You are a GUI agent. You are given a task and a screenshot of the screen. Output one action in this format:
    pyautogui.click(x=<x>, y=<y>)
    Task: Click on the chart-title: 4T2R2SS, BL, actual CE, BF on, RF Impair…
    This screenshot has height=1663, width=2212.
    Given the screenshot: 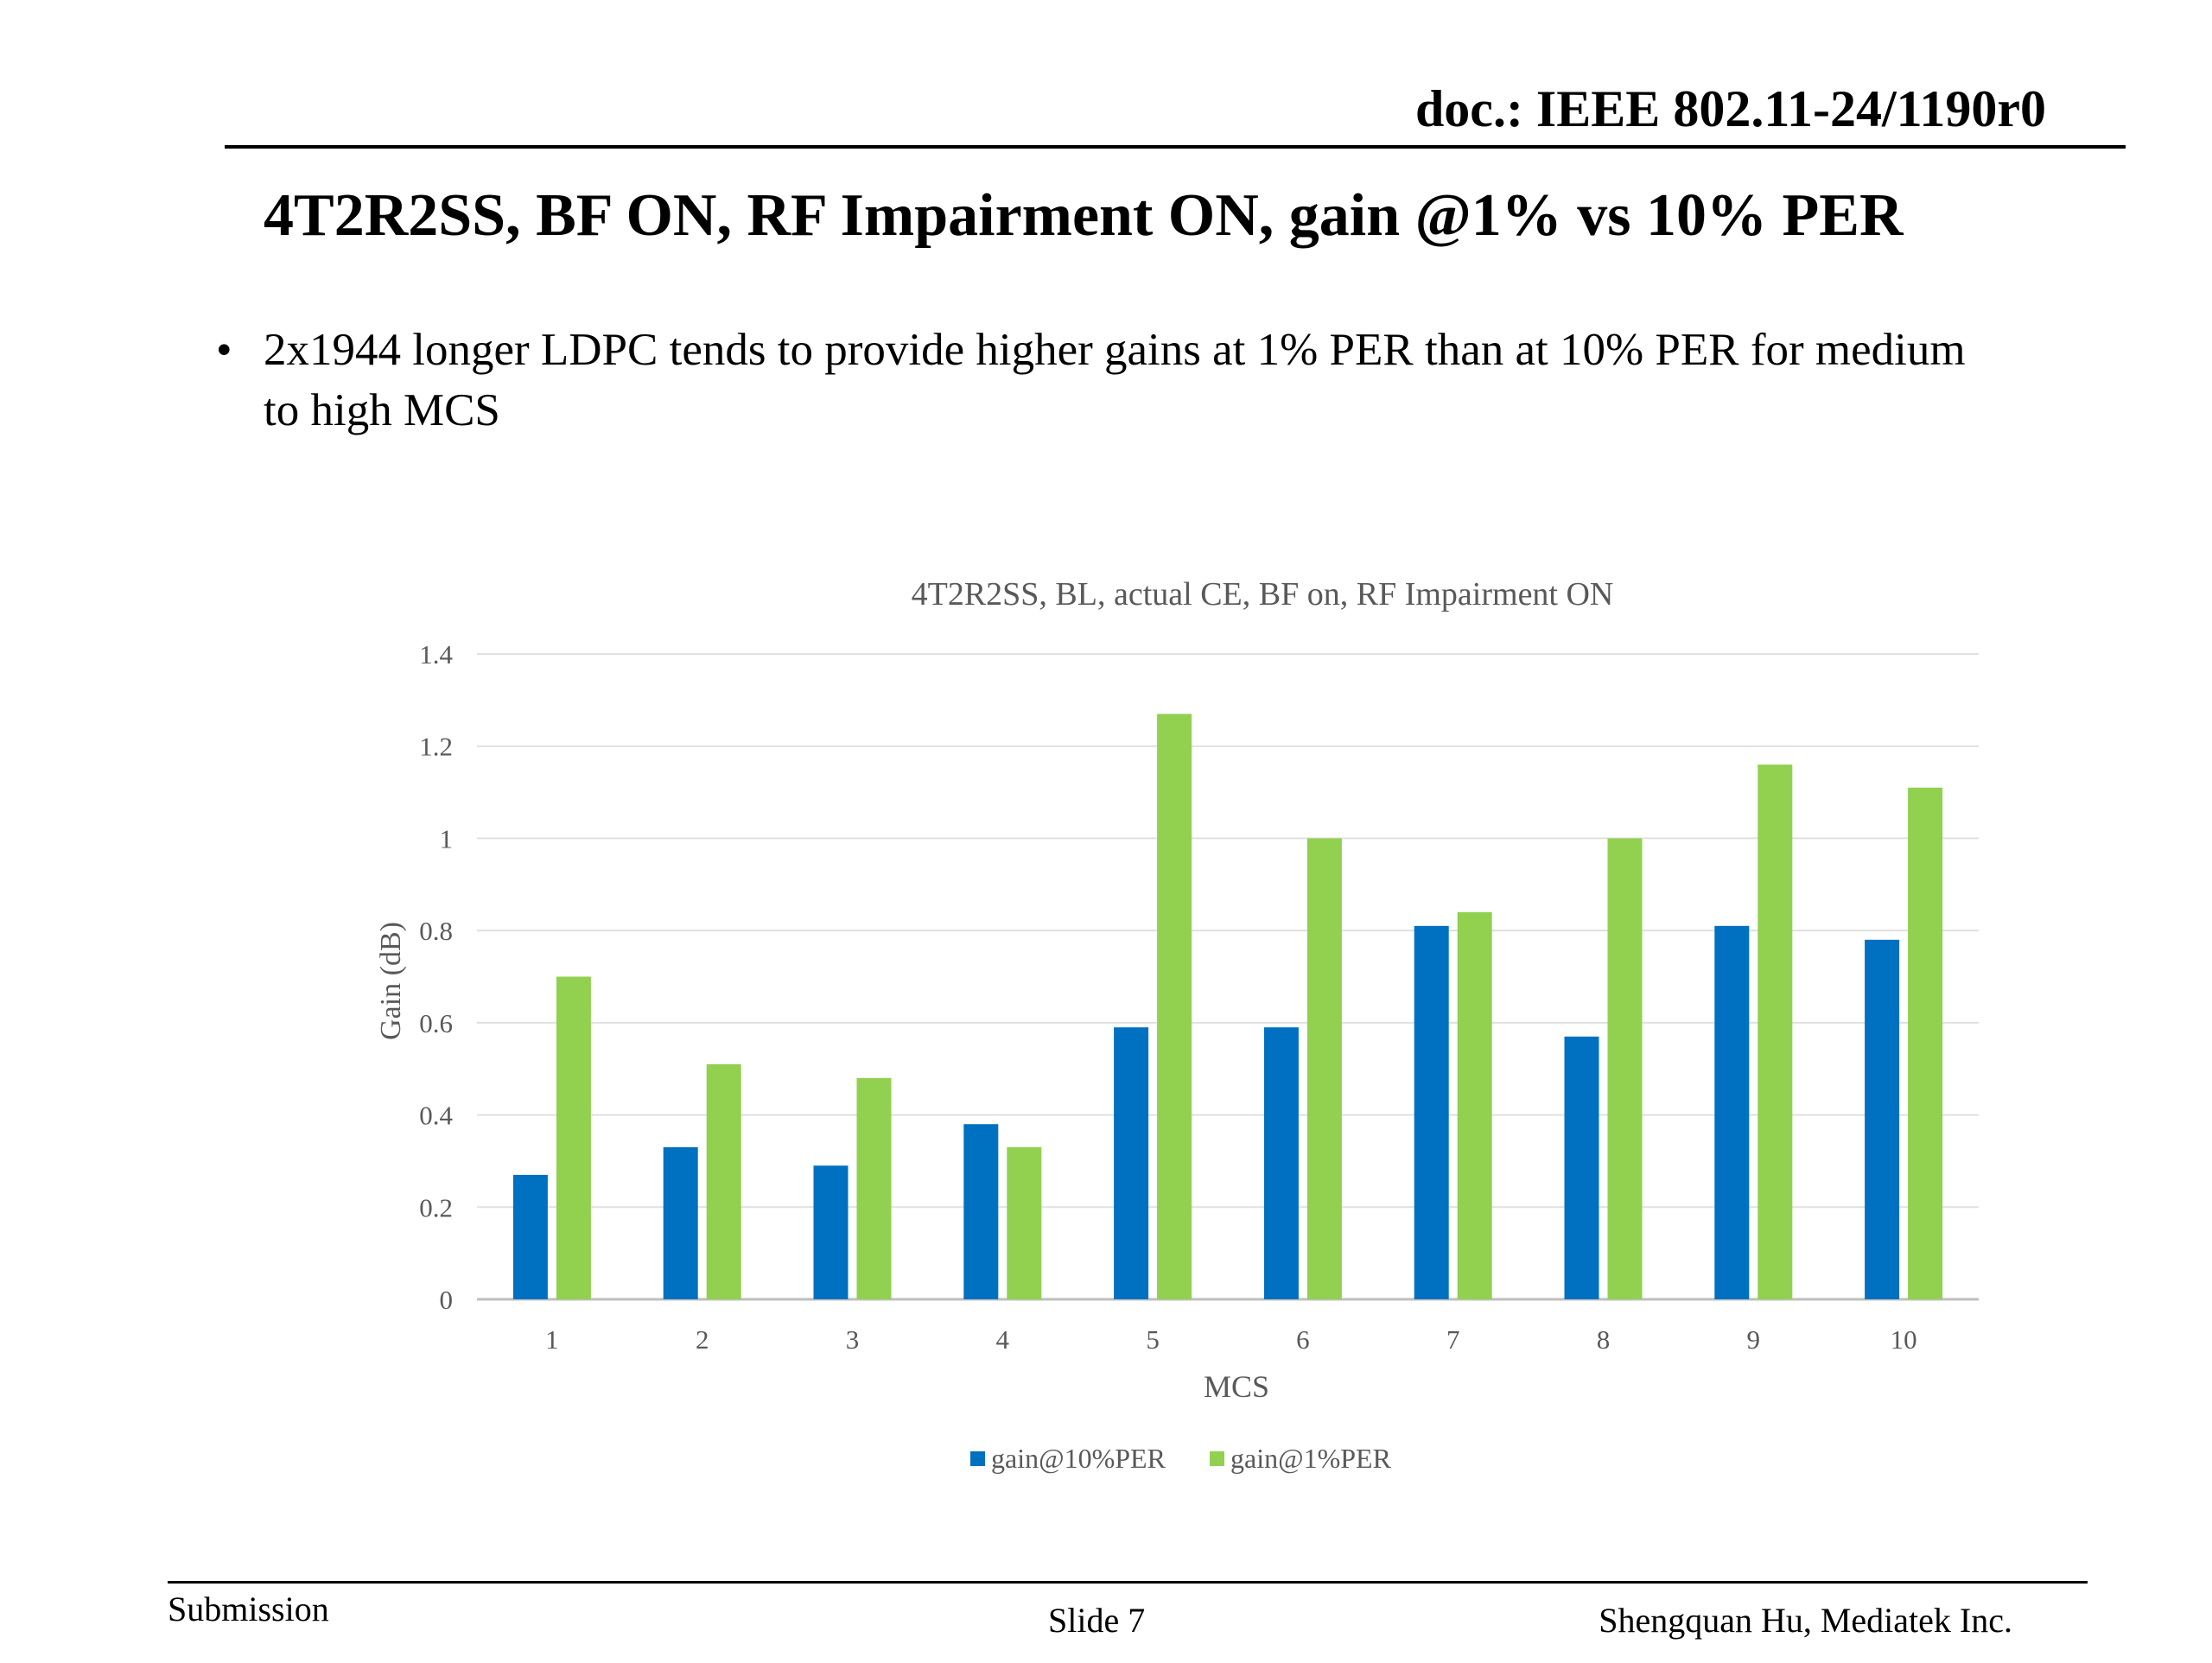 What is the action you would take?
    pyautogui.click(x=1263, y=595)
    